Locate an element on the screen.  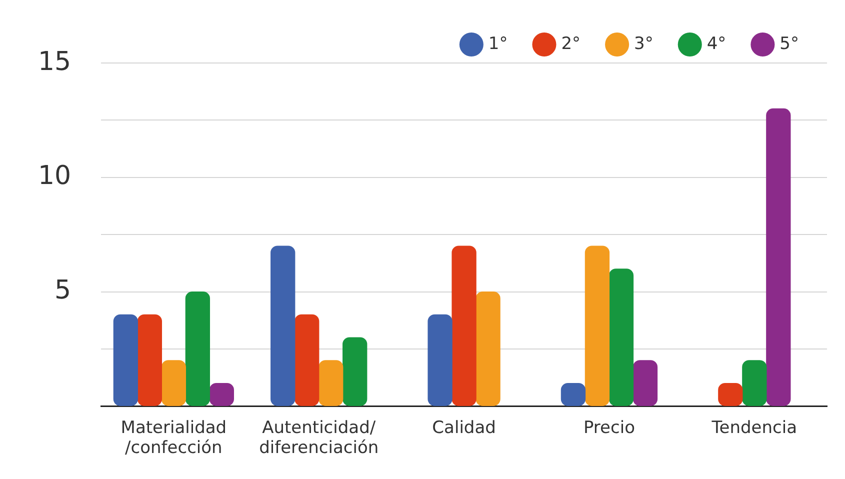
x-tick-label: Tendencia is located at coordinates (754, 428).